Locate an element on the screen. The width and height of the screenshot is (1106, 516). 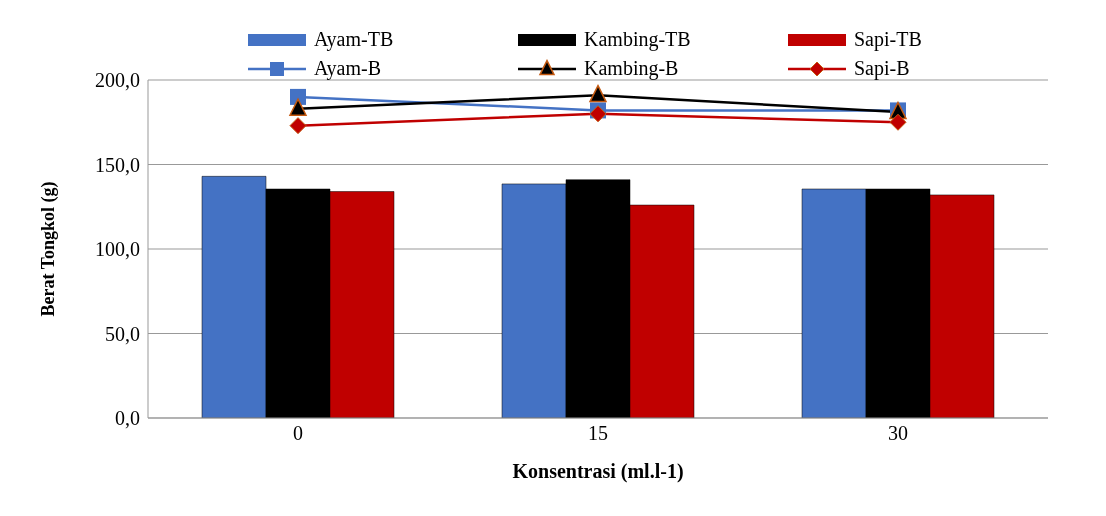
x-tick-label: 0 is located at coordinates (298, 433).